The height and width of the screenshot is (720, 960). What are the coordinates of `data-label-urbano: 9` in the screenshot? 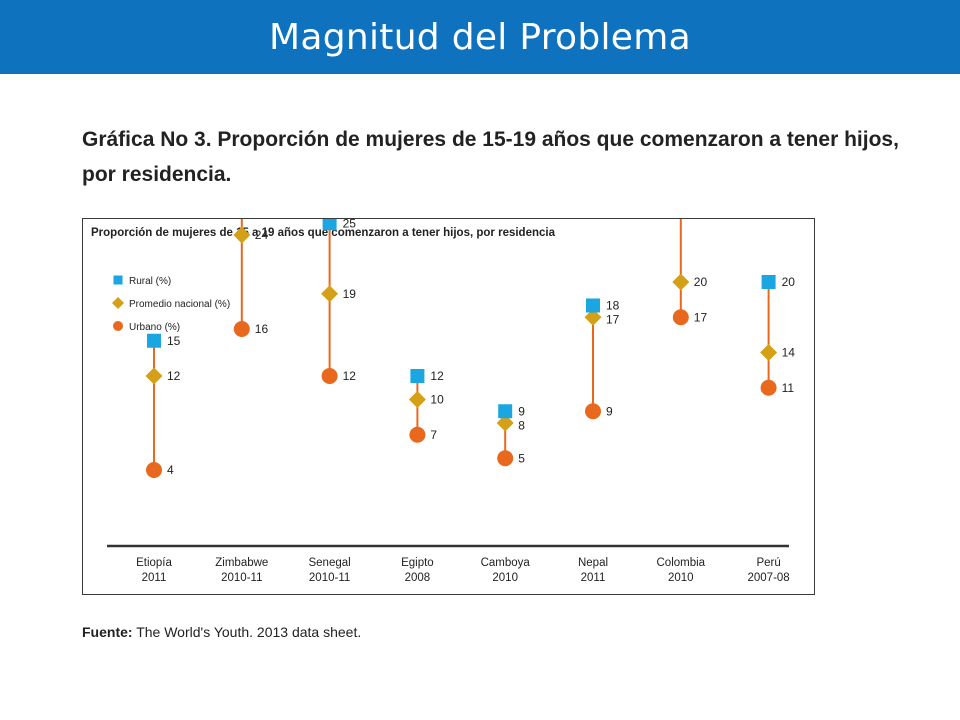 It's located at (609, 411).